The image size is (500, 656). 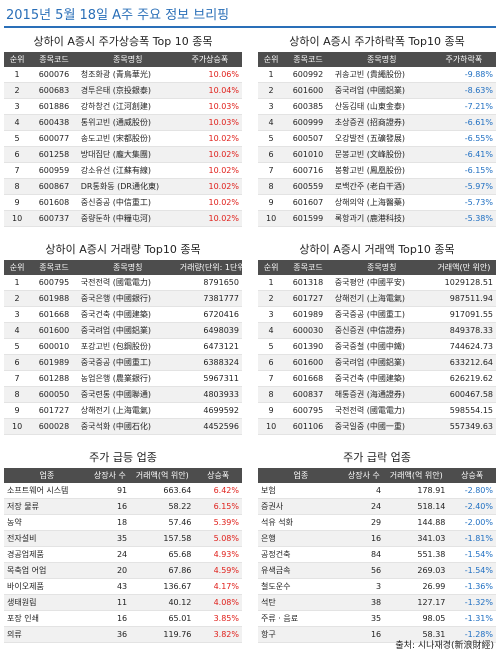 What do you see at coordinates (209, 267) in the screenshot?
I see `column-header: 거래량(단위: 1단위=100주)` at bounding box center [209, 267].